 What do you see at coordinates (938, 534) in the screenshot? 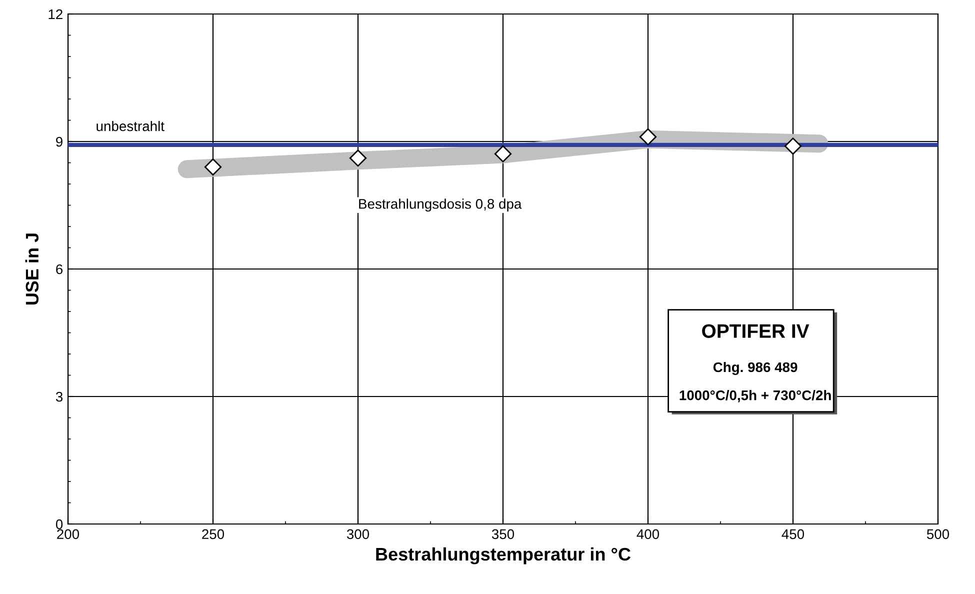
I see `x-tick-label: 500` at bounding box center [938, 534].